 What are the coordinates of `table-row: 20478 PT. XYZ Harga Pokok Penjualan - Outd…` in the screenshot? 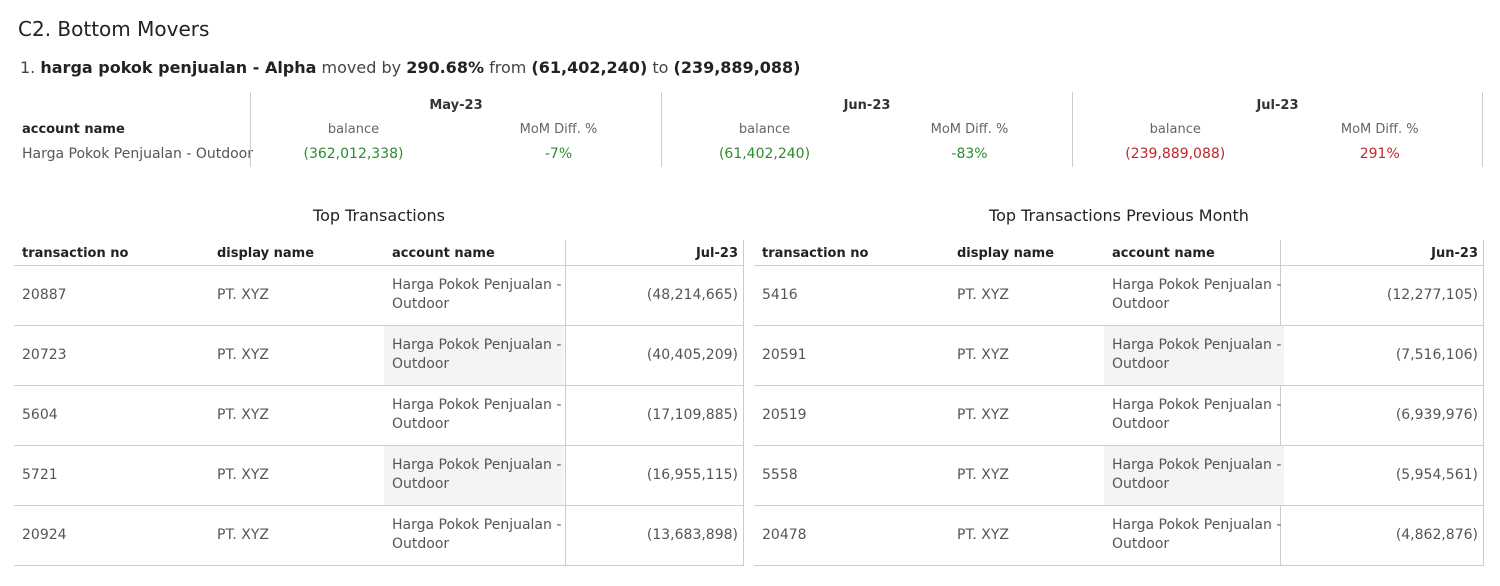 It's located at (1119, 536).